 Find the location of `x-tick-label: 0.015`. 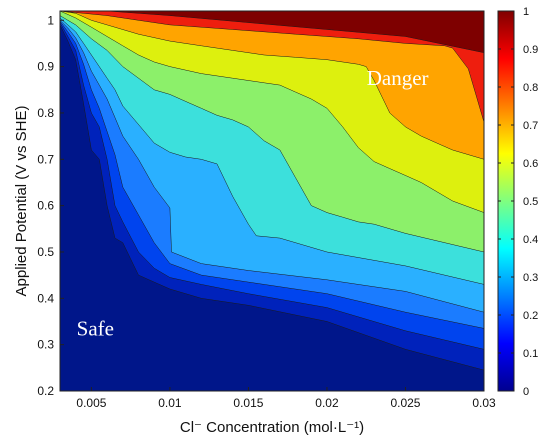

x-tick-label: 0.015 is located at coordinates (248, 403).